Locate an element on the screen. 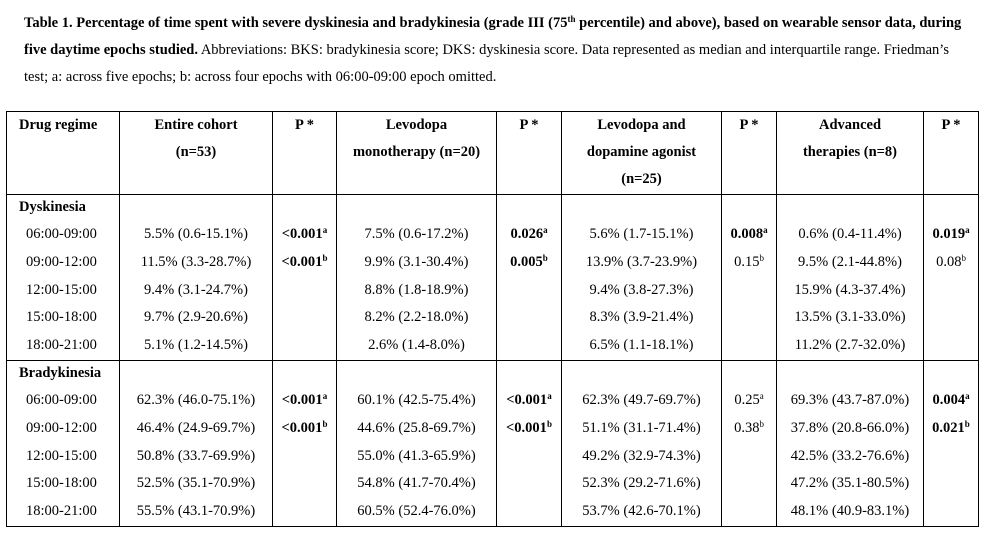 The height and width of the screenshot is (536, 984). advanced-cell: 0.6% (0.4-11.4%) is located at coordinates (850, 235).